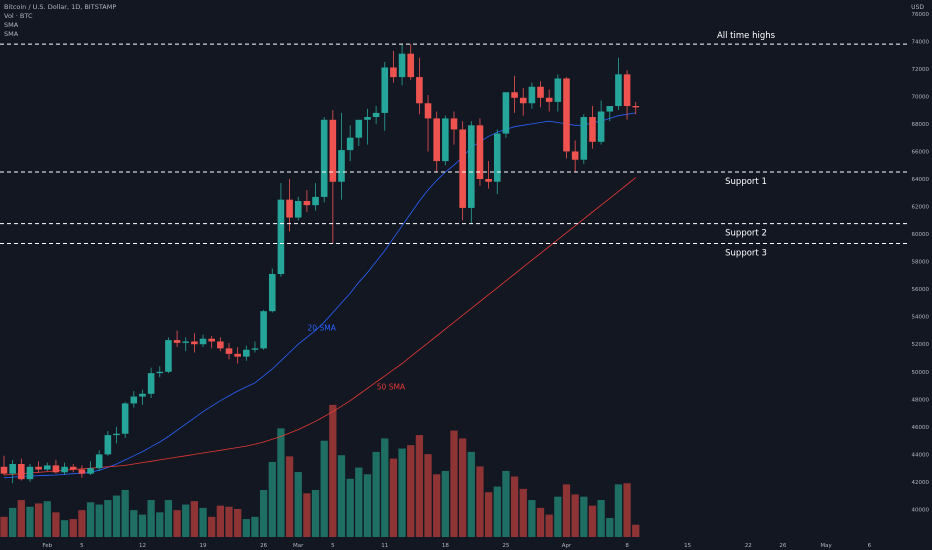  Describe the element at coordinates (627, 546) in the screenshot. I see `time-tick-label: 8` at that location.